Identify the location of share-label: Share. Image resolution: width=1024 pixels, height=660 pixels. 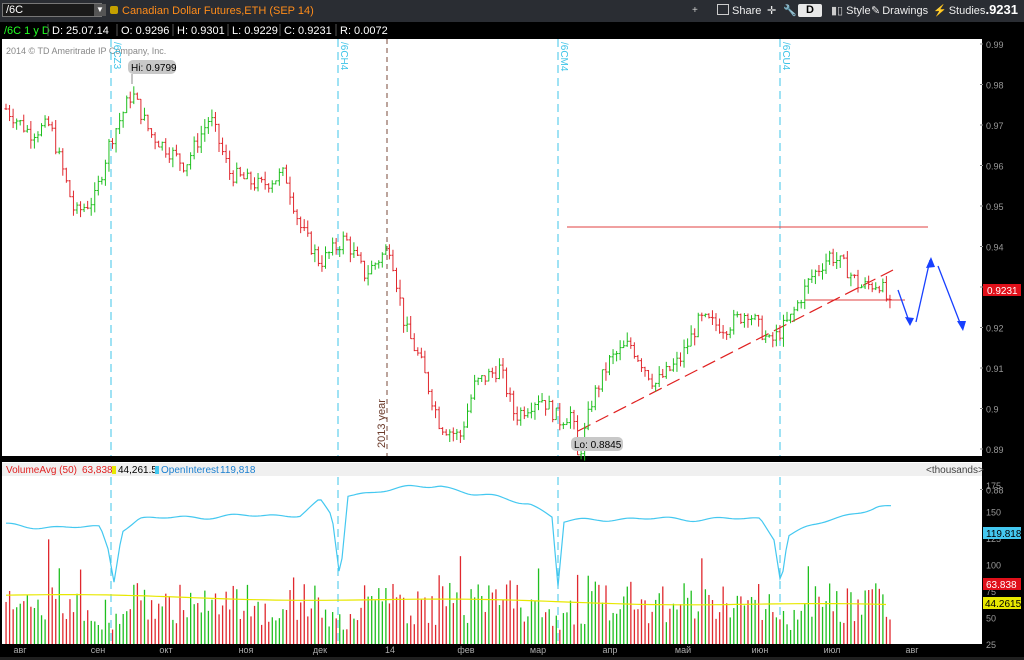
(747, 11).